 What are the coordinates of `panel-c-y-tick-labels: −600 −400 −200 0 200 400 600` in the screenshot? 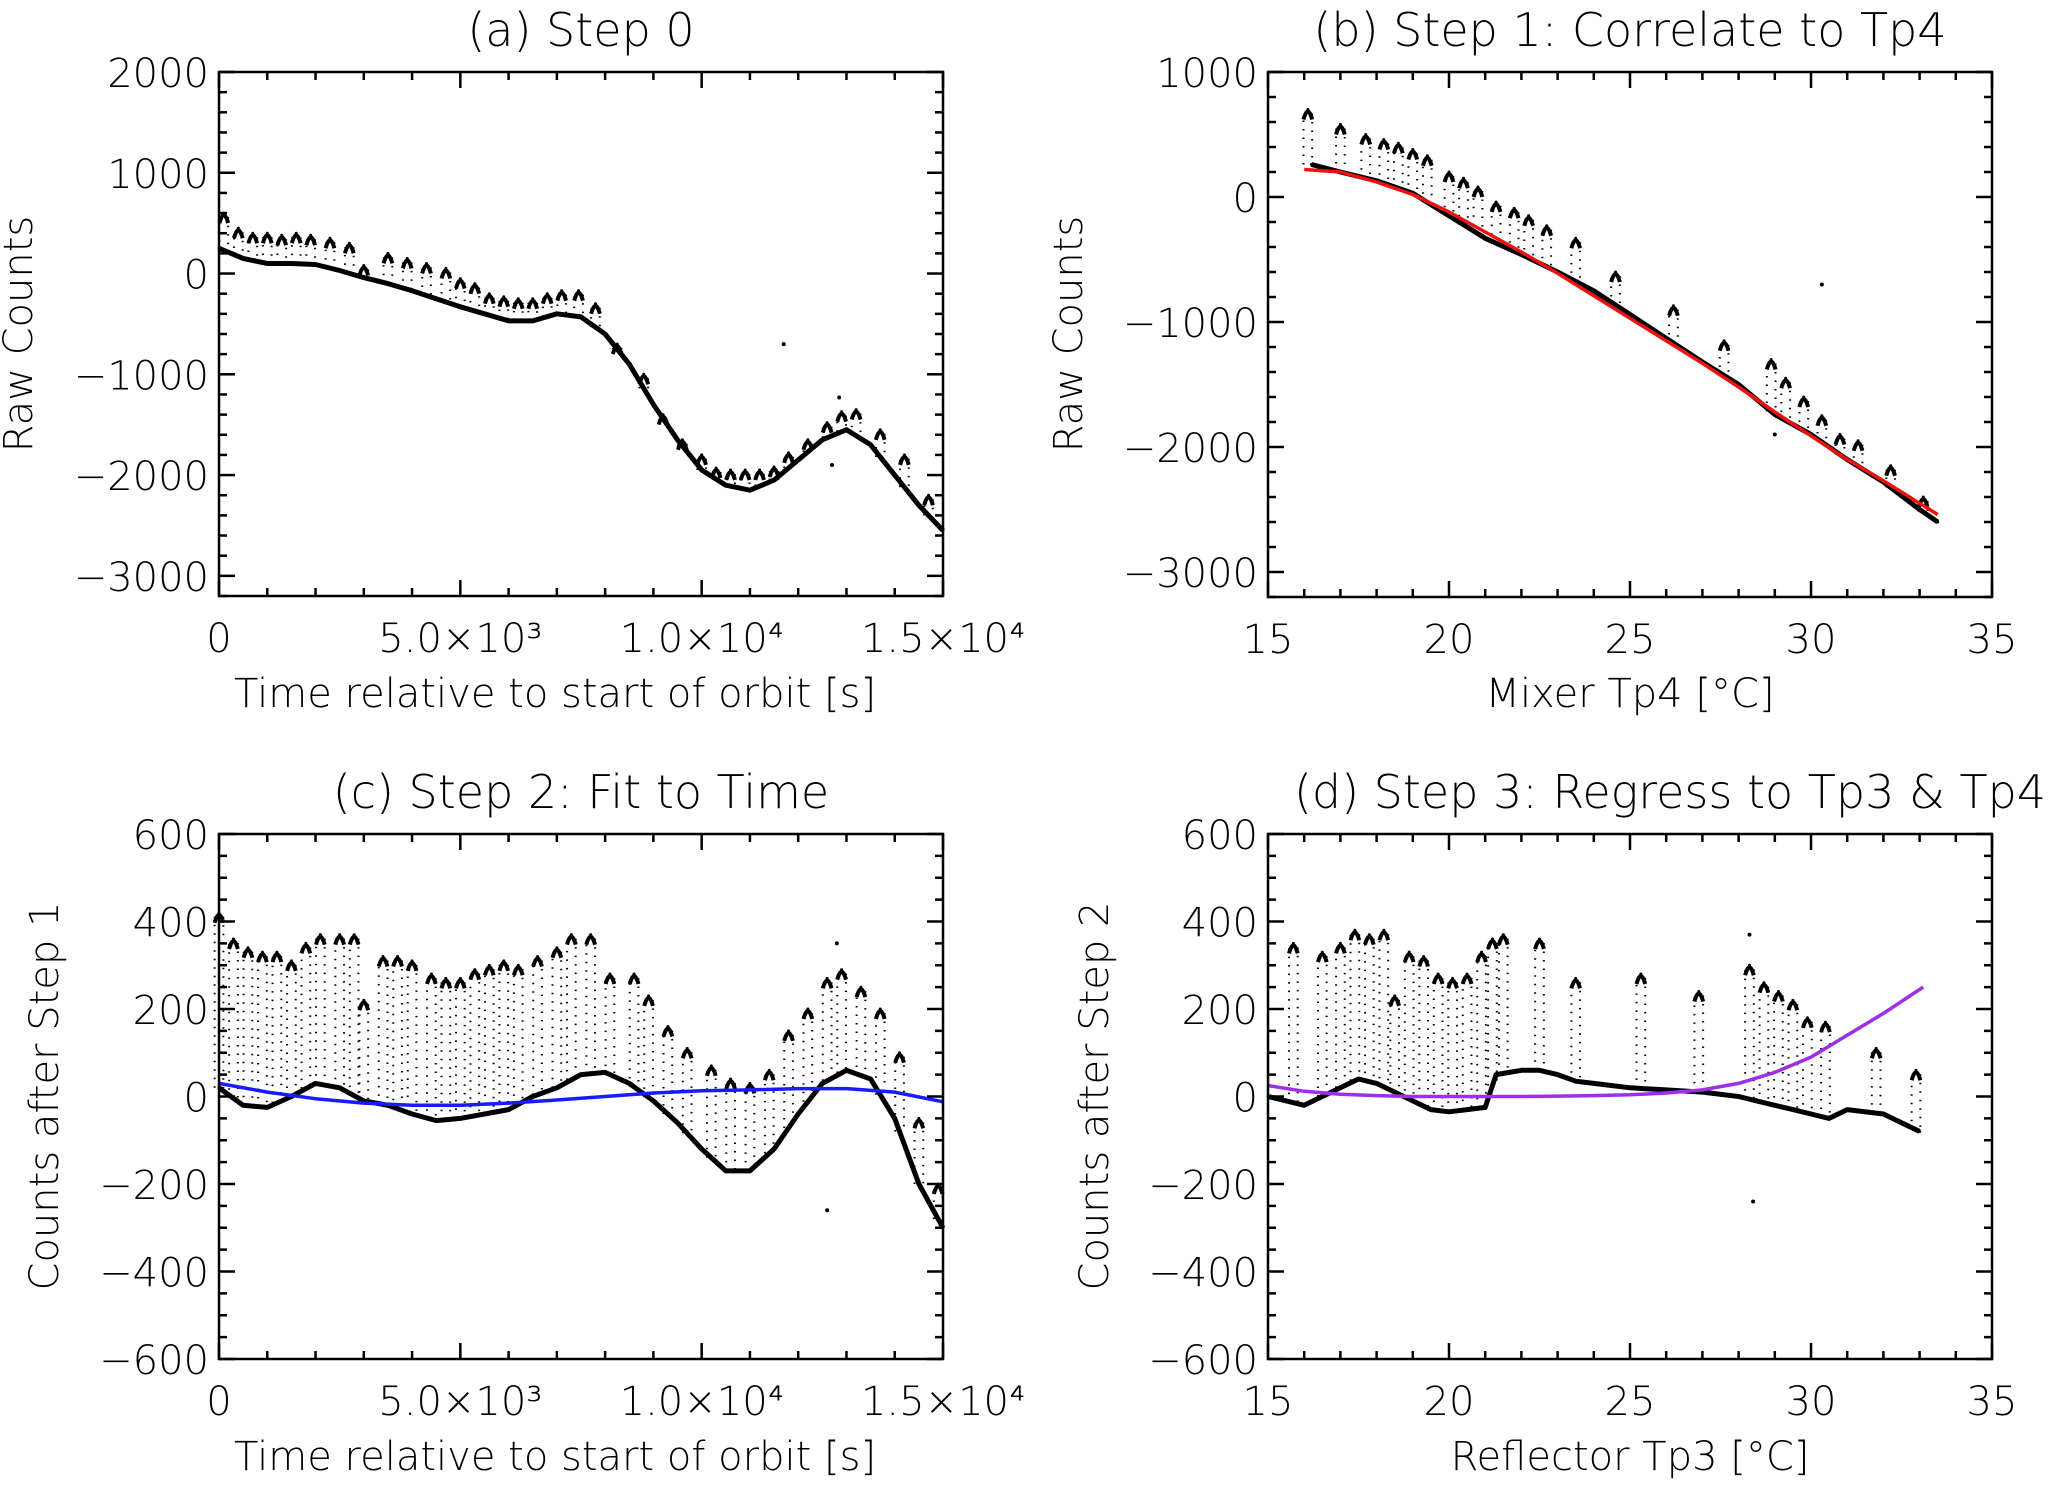 It's located at (154, 1098).